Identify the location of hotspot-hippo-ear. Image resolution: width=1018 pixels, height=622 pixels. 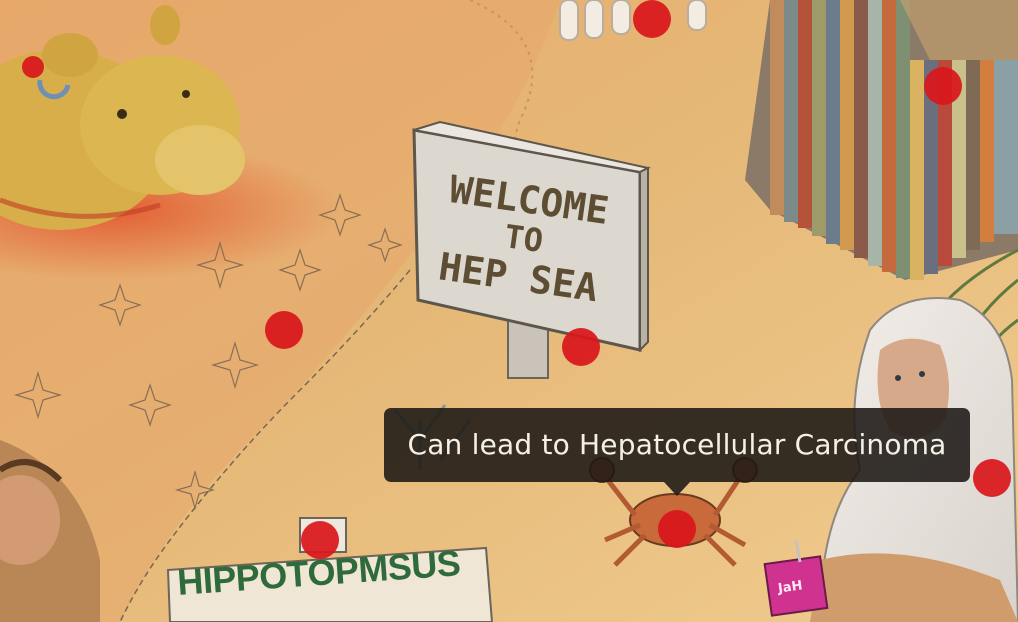
(33, 67).